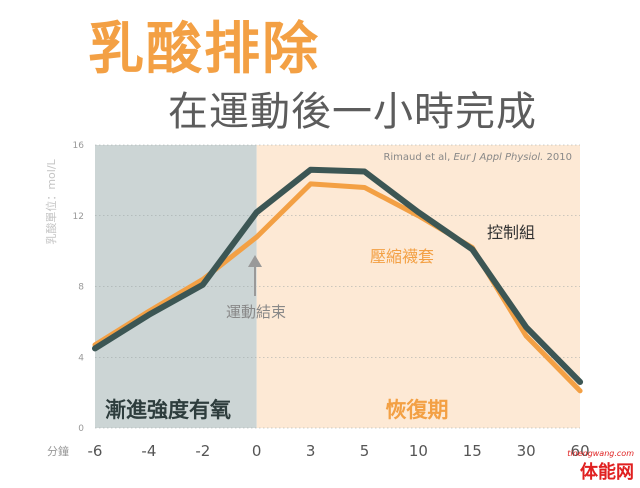 This screenshot has width=640, height=488. What do you see at coordinates (255, 261) in the screenshot?
I see `annotation-arrow-head` at bounding box center [255, 261].